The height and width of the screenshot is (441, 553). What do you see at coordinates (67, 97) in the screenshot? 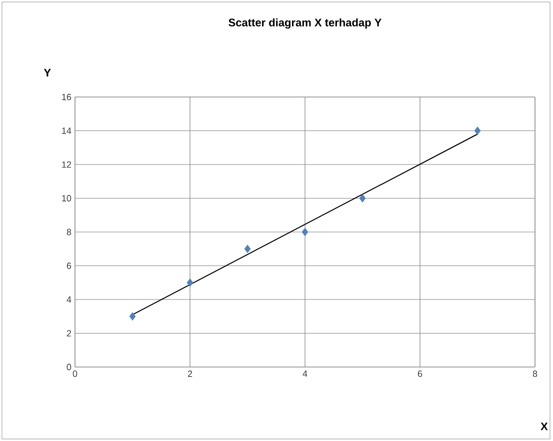
I see `y-tick-label: 16` at bounding box center [67, 97].